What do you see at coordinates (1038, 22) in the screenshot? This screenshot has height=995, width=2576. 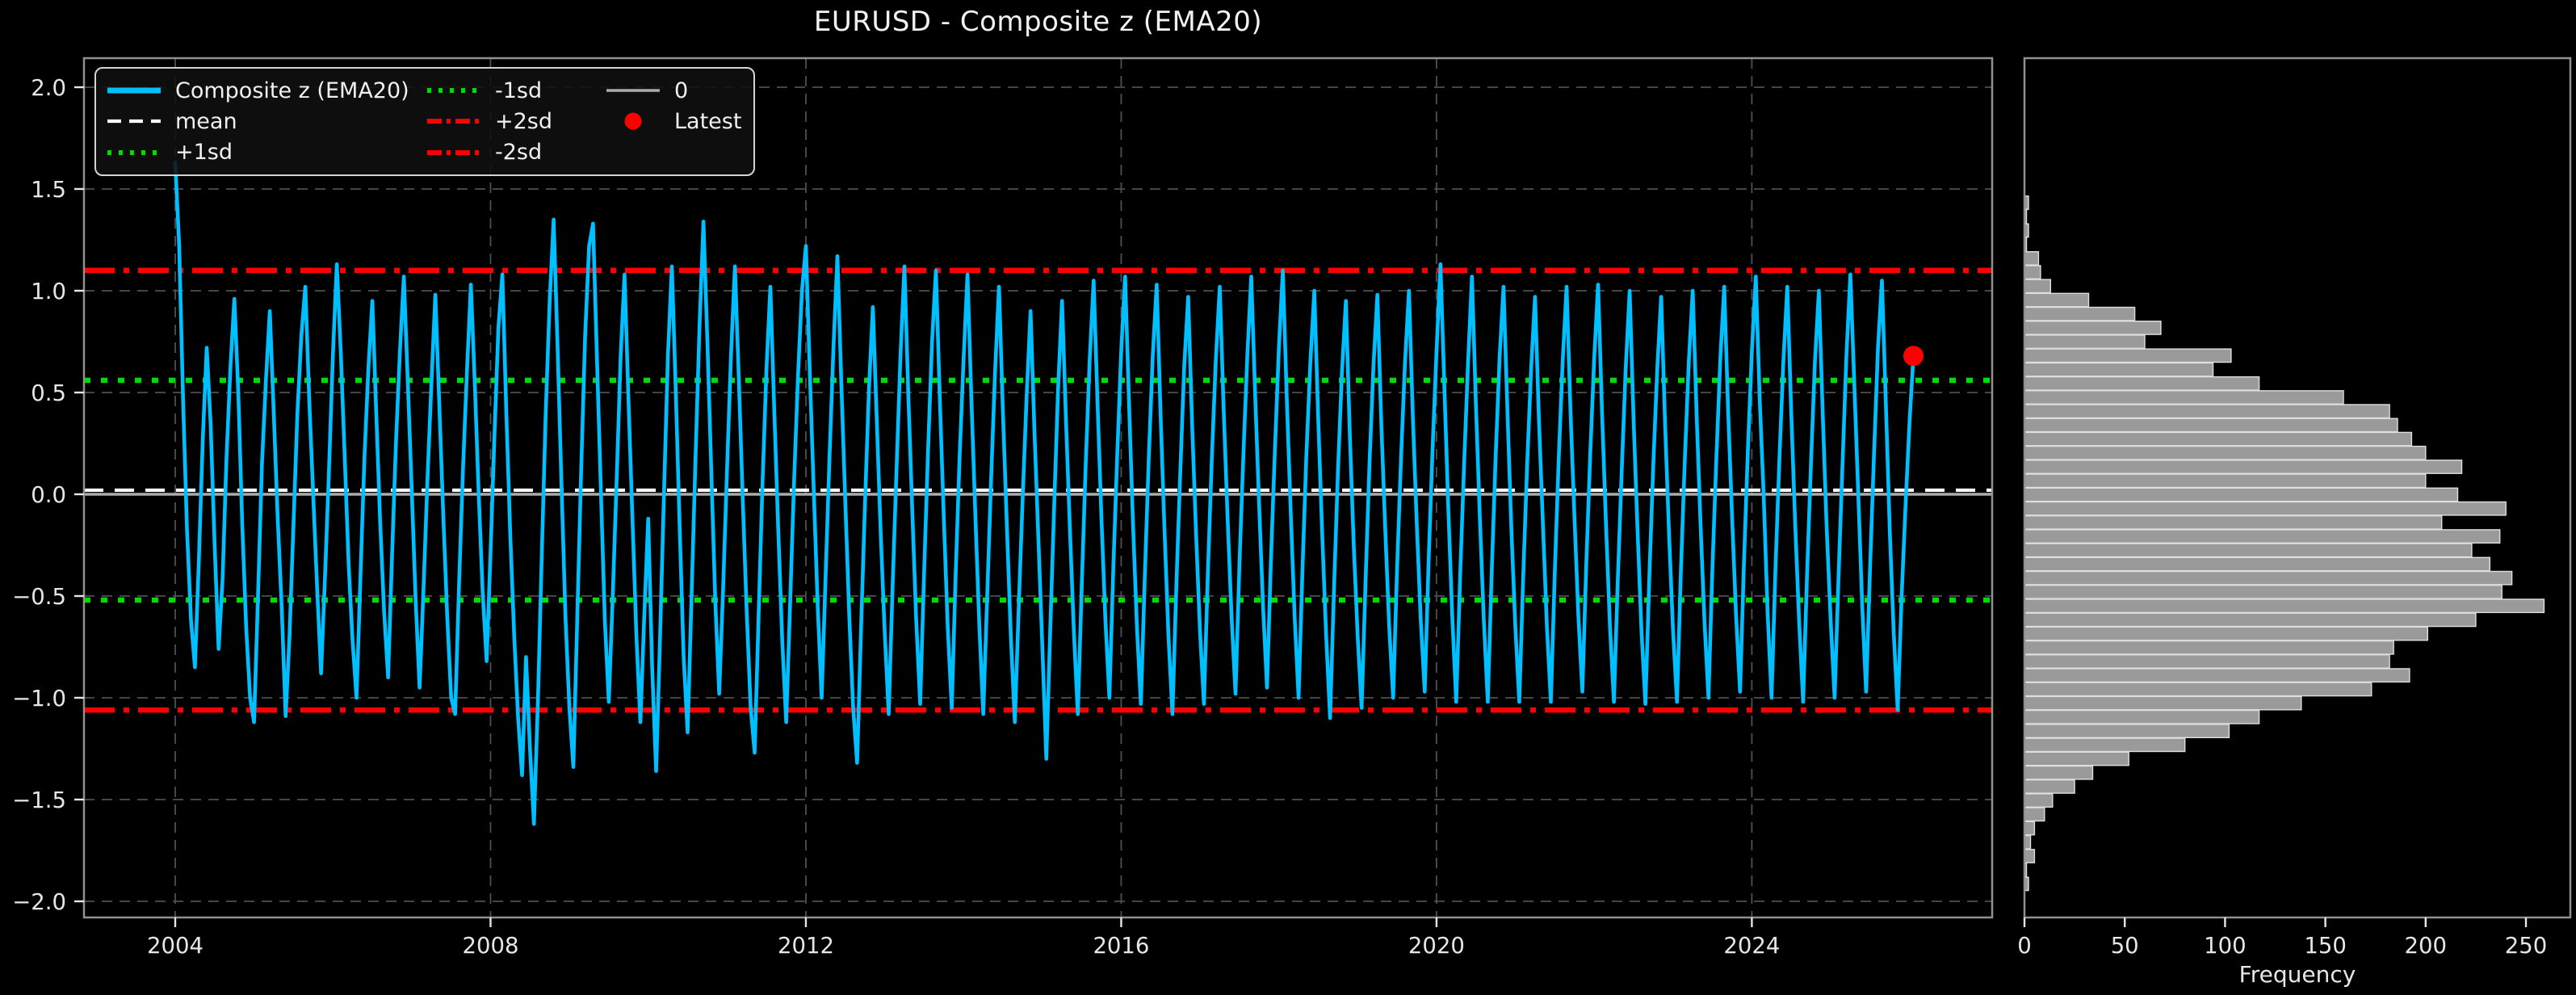 I see `chart-title: EURUSD - Composite z (EMA20)` at bounding box center [1038, 22].